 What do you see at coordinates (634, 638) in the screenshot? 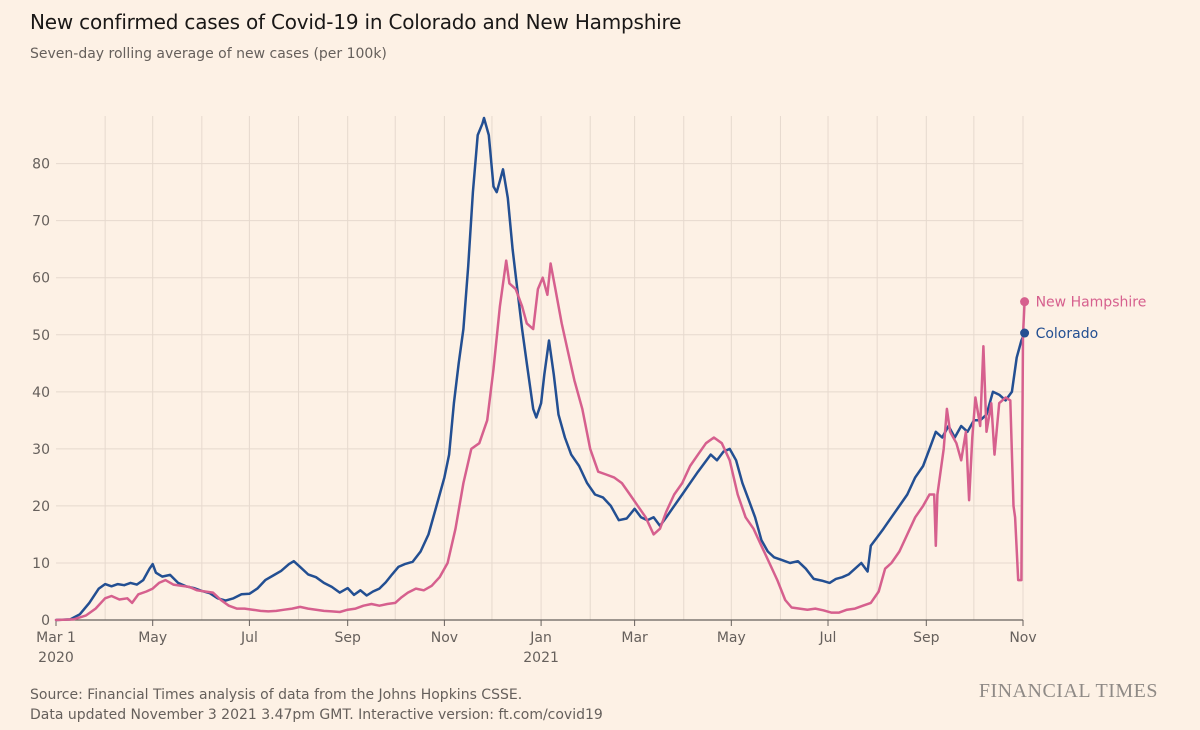
I see `x-tick-label: Mar` at bounding box center [634, 638].